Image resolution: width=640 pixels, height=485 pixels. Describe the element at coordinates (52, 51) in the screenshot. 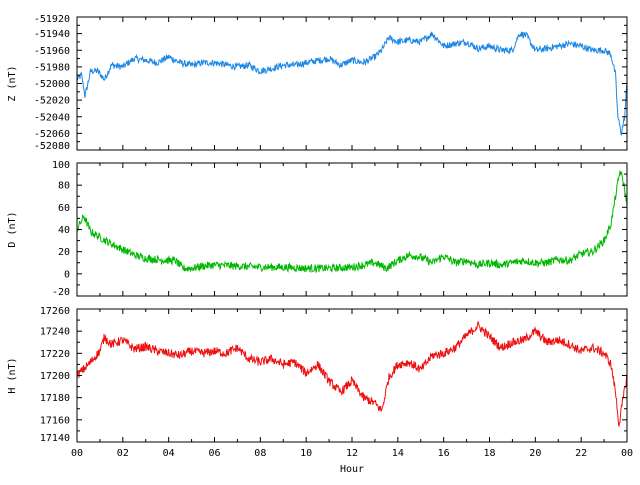

I see `y-tick-label-z: -51960` at that location.